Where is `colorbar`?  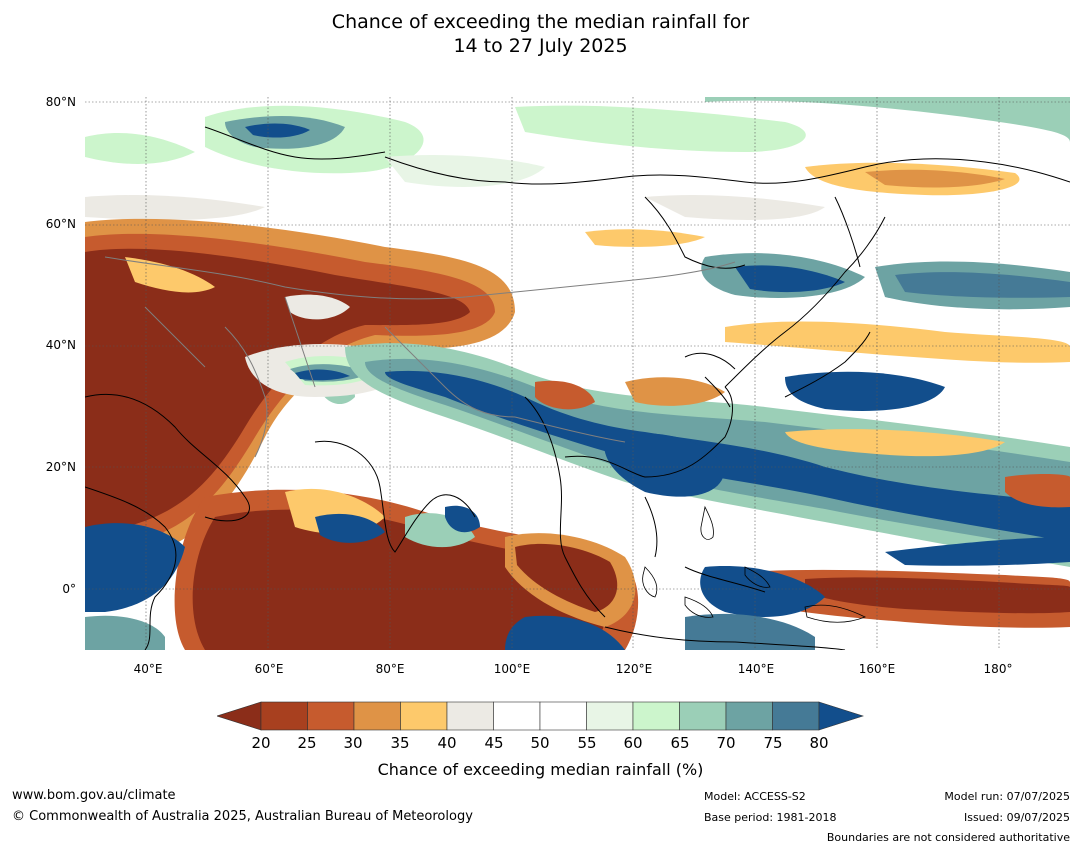 colorbar is located at coordinates (540, 716).